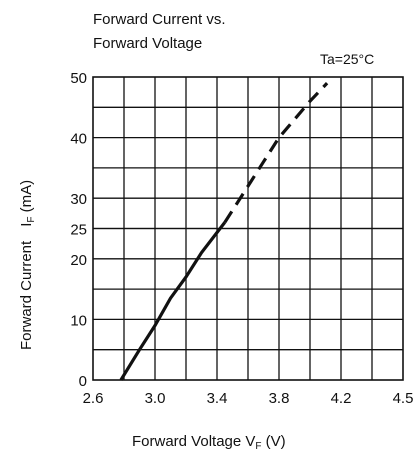 The height and width of the screenshot is (461, 417). Describe the element at coordinates (147, 43) in the screenshot. I see `chart-title-line-2: Forward Voltage` at that location.